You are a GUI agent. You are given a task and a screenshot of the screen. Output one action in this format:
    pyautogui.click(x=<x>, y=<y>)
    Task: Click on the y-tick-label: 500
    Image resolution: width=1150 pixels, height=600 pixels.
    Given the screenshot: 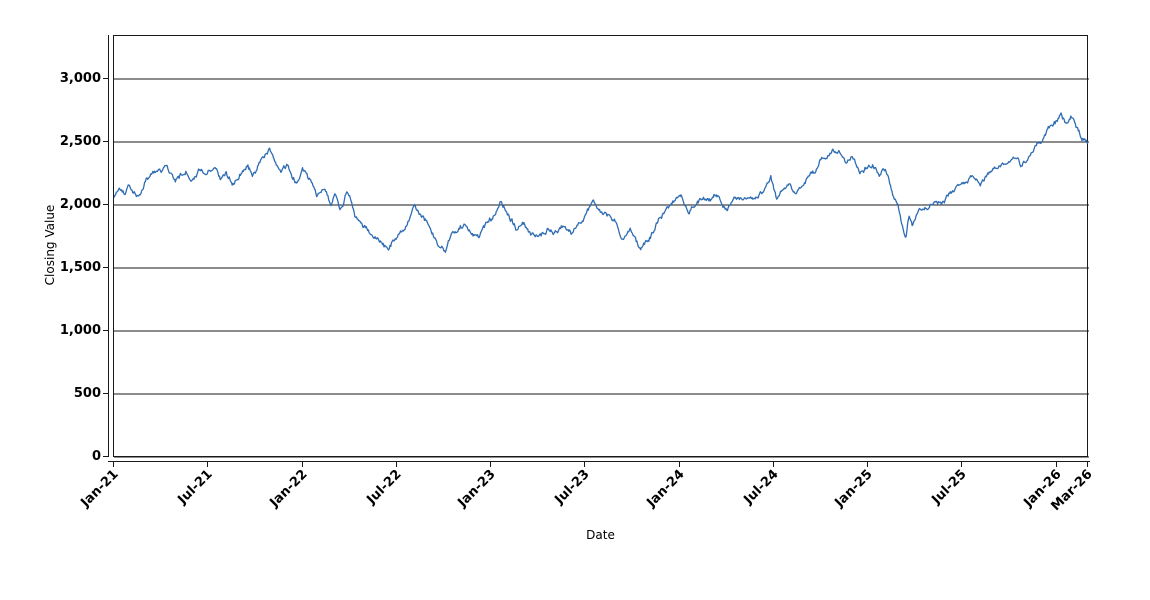 What is the action you would take?
    pyautogui.click(x=87, y=393)
    